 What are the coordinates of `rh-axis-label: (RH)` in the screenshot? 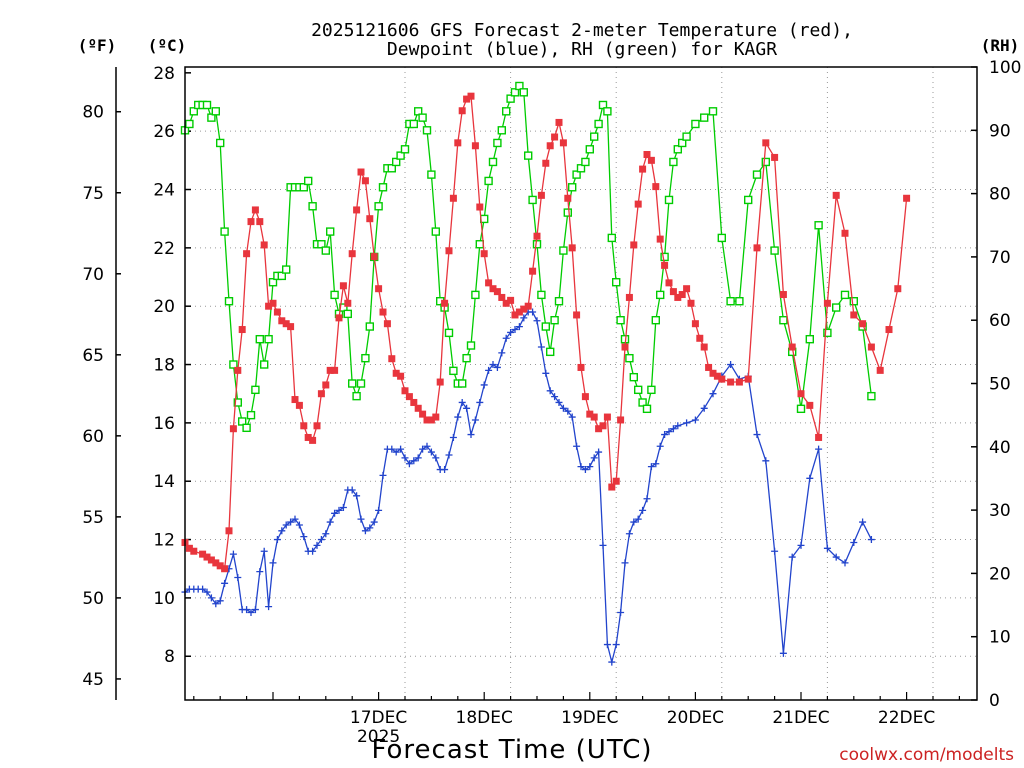 It's located at (1000, 45).